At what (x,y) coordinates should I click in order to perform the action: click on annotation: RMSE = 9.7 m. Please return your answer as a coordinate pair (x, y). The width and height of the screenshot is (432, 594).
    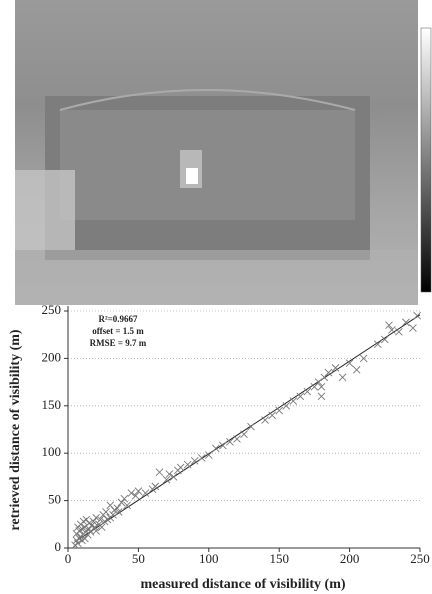
    Looking at the image, I should click on (118, 343).